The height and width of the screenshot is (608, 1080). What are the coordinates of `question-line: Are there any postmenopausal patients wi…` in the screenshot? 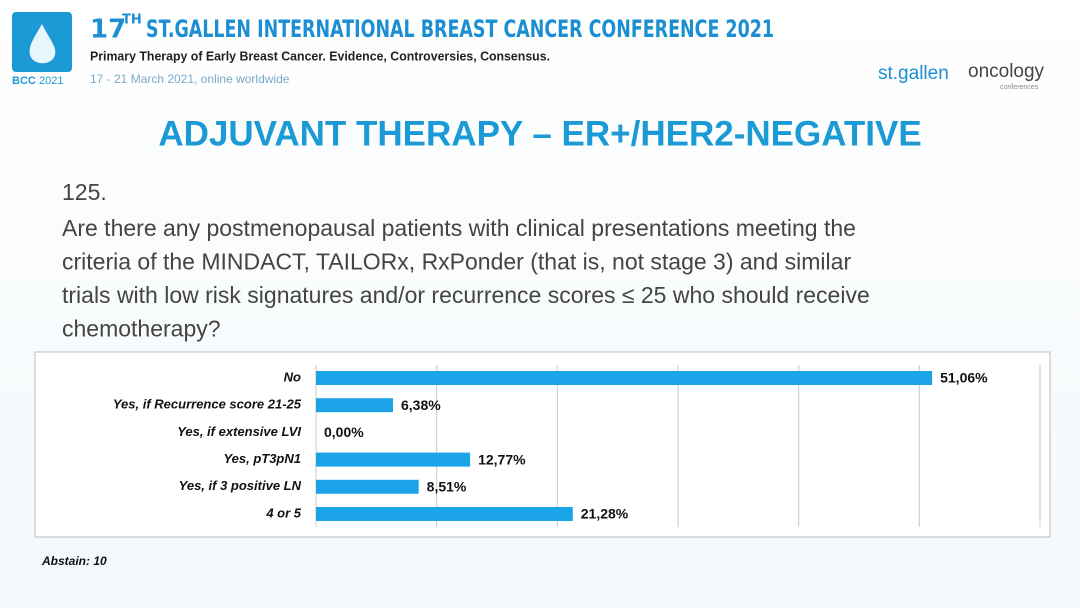 It's located at (459, 228).